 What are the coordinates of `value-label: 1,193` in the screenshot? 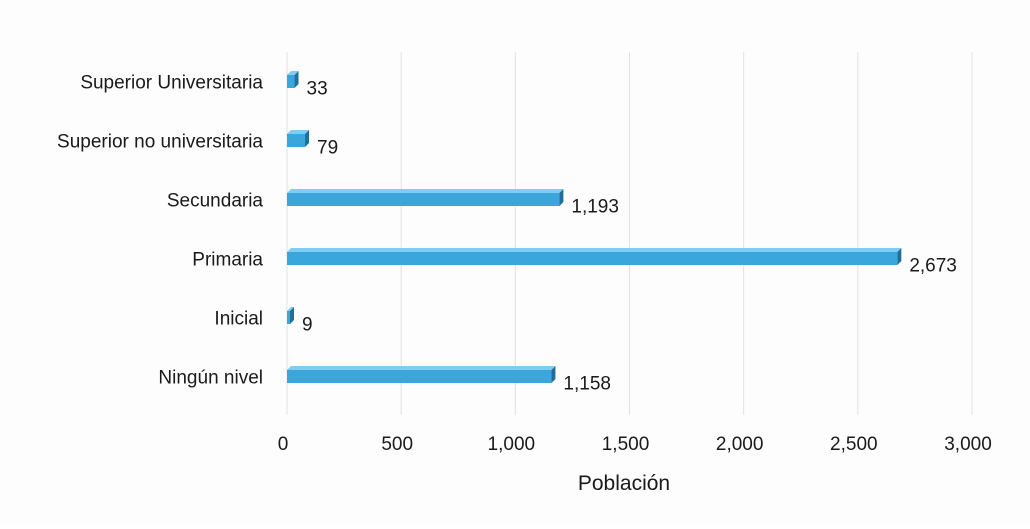 It's located at (595, 207).